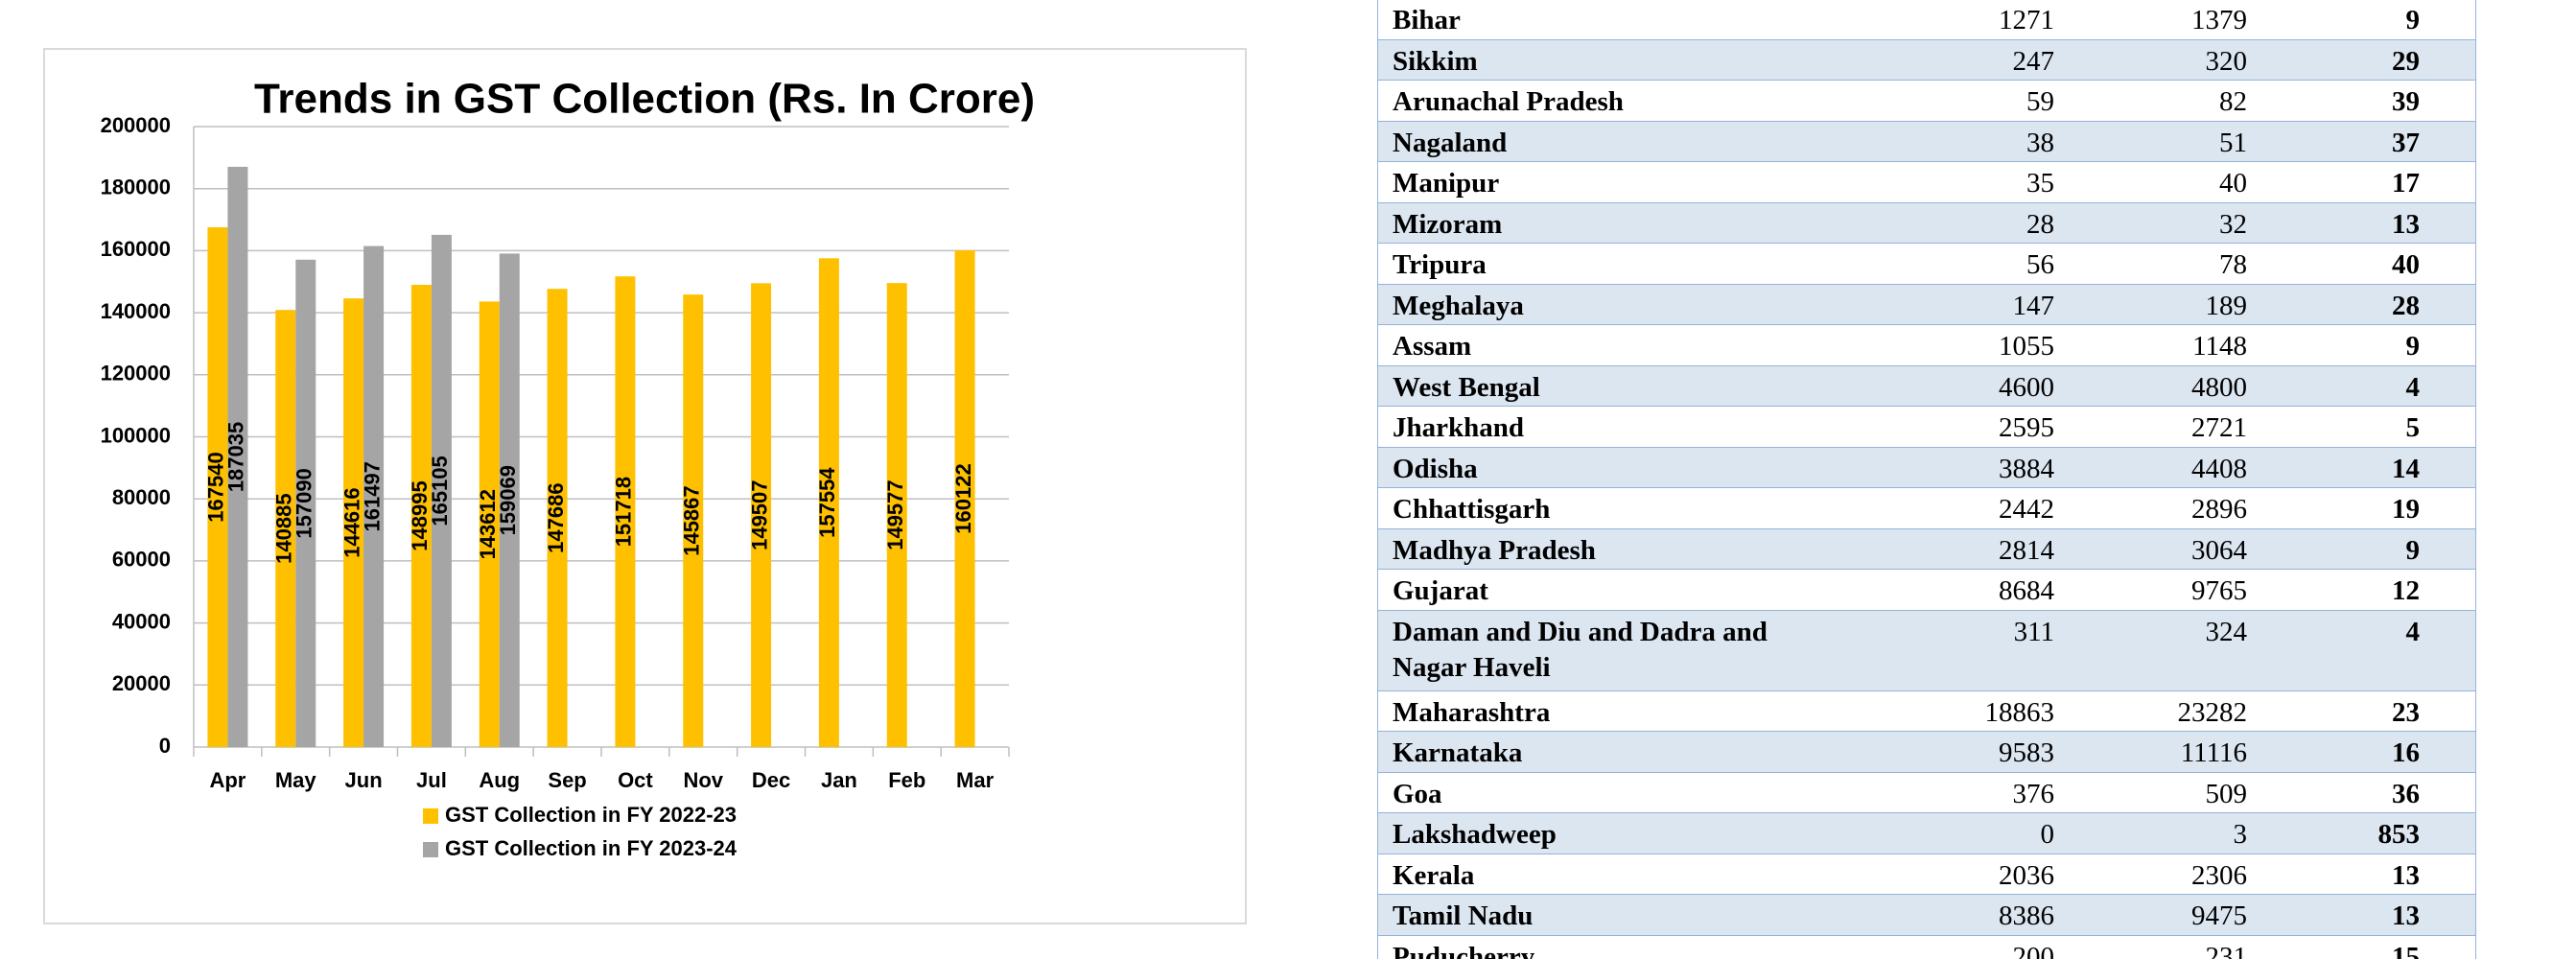 The width and height of the screenshot is (2576, 959). Describe the element at coordinates (1434, 875) in the screenshot. I see `state-name: Kerala` at that location.